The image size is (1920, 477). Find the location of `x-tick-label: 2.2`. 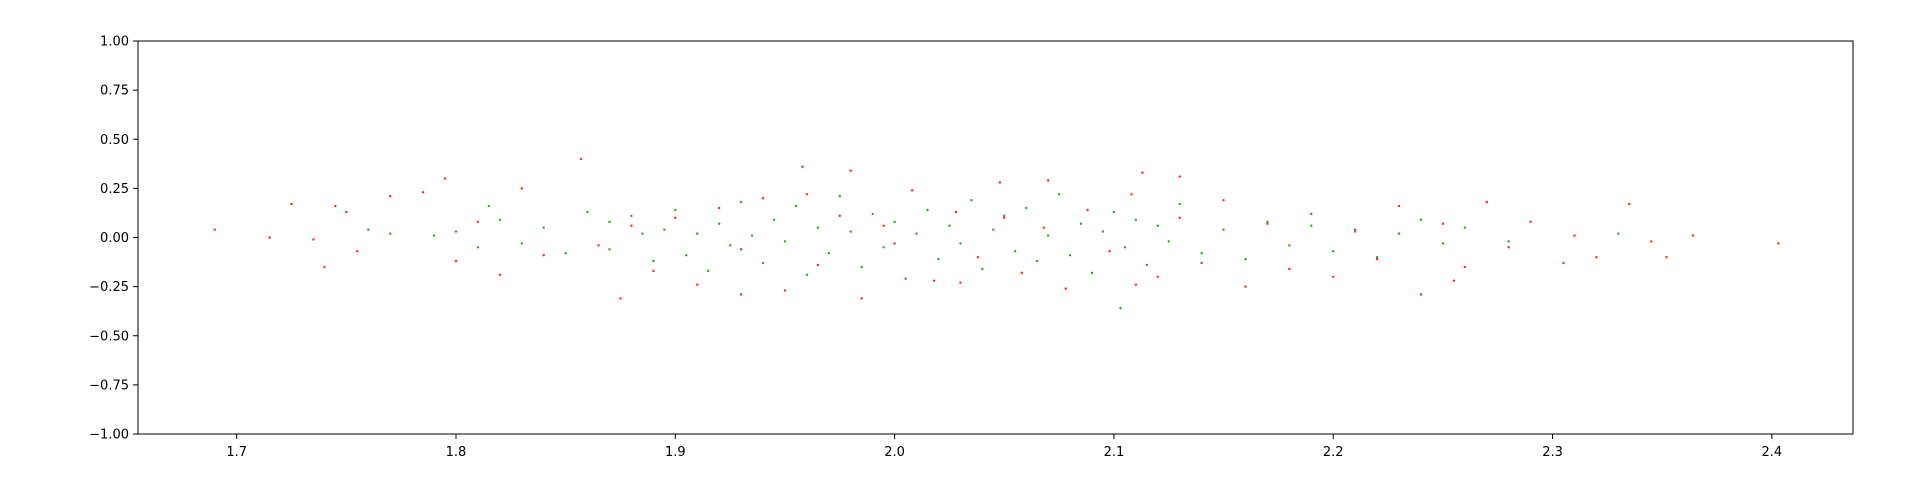

x-tick-label: 2.2 is located at coordinates (1333, 452).